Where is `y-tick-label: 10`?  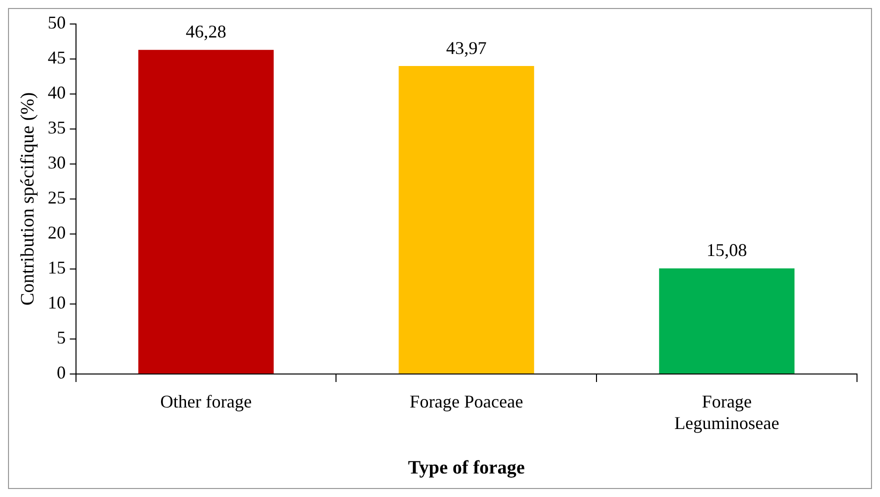
y-tick-label: 10 is located at coordinates (57, 302).